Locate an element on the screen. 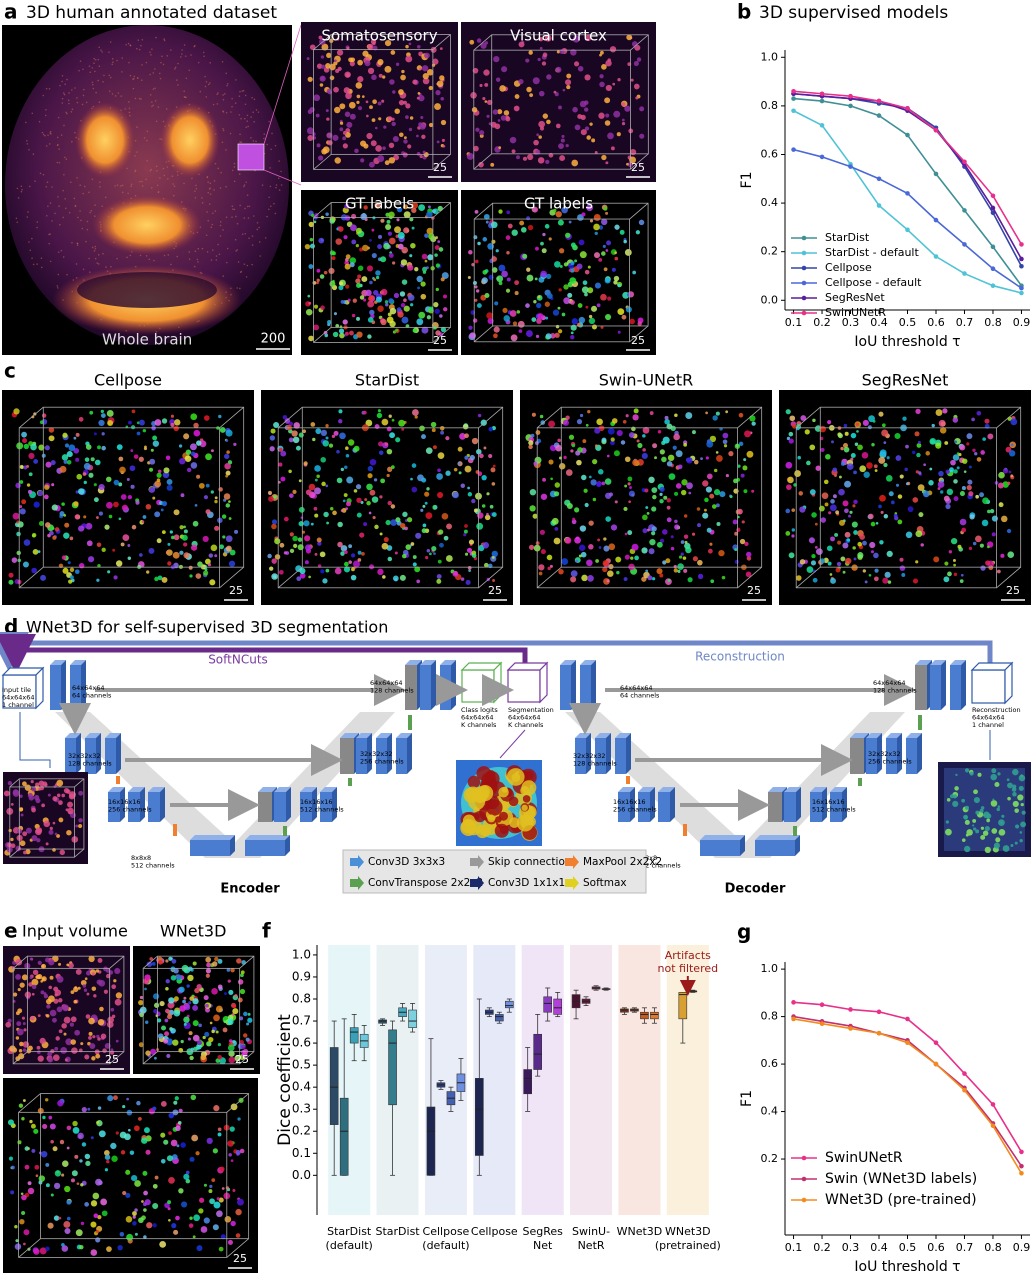 The image size is (1036, 1280). loss-label: Reconstruction is located at coordinates (740, 657).